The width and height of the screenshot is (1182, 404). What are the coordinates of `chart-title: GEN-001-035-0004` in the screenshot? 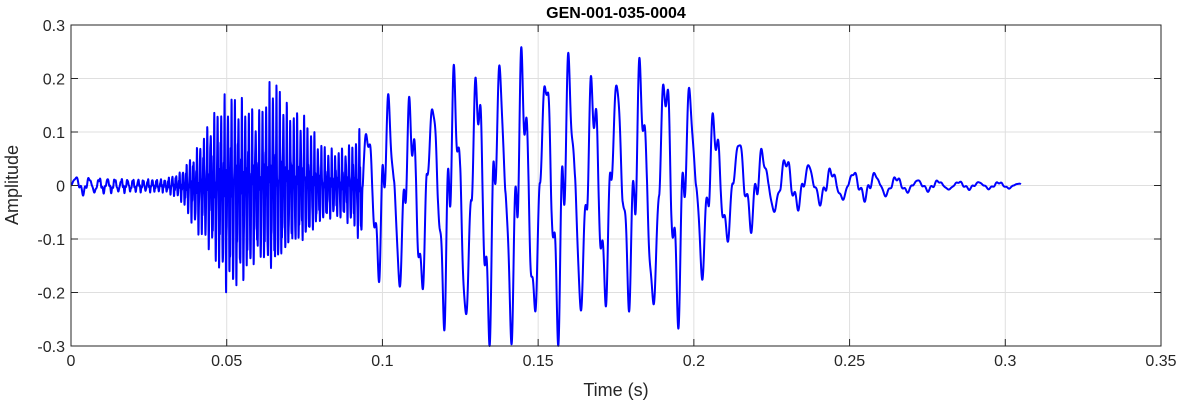 It's located at (616, 13).